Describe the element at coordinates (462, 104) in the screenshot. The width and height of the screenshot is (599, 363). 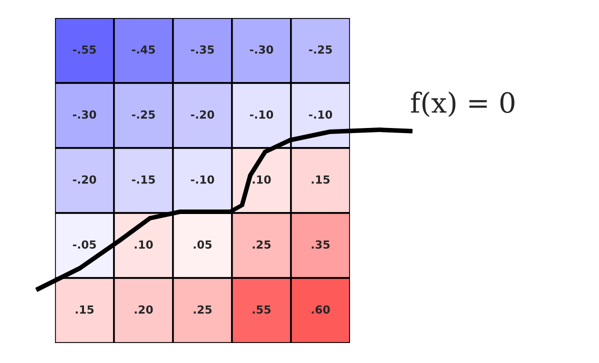
I see `text: f(x) = 0` at that location.